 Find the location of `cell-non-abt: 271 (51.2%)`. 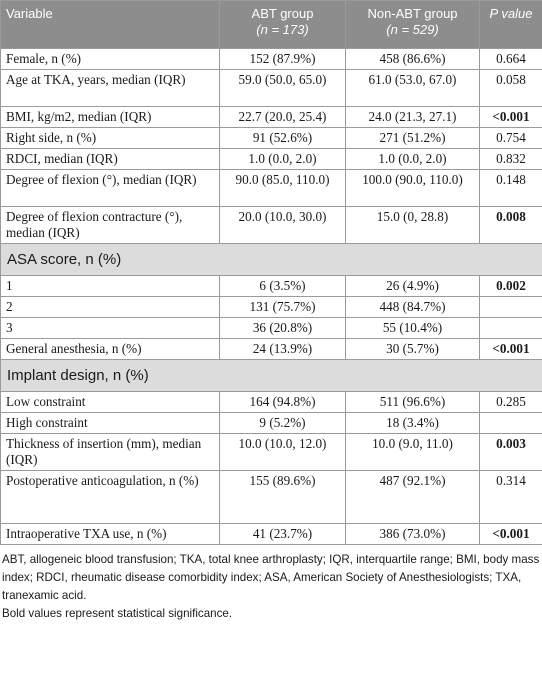

cell-non-abt: 271 (51.2%) is located at coordinates (412, 138).